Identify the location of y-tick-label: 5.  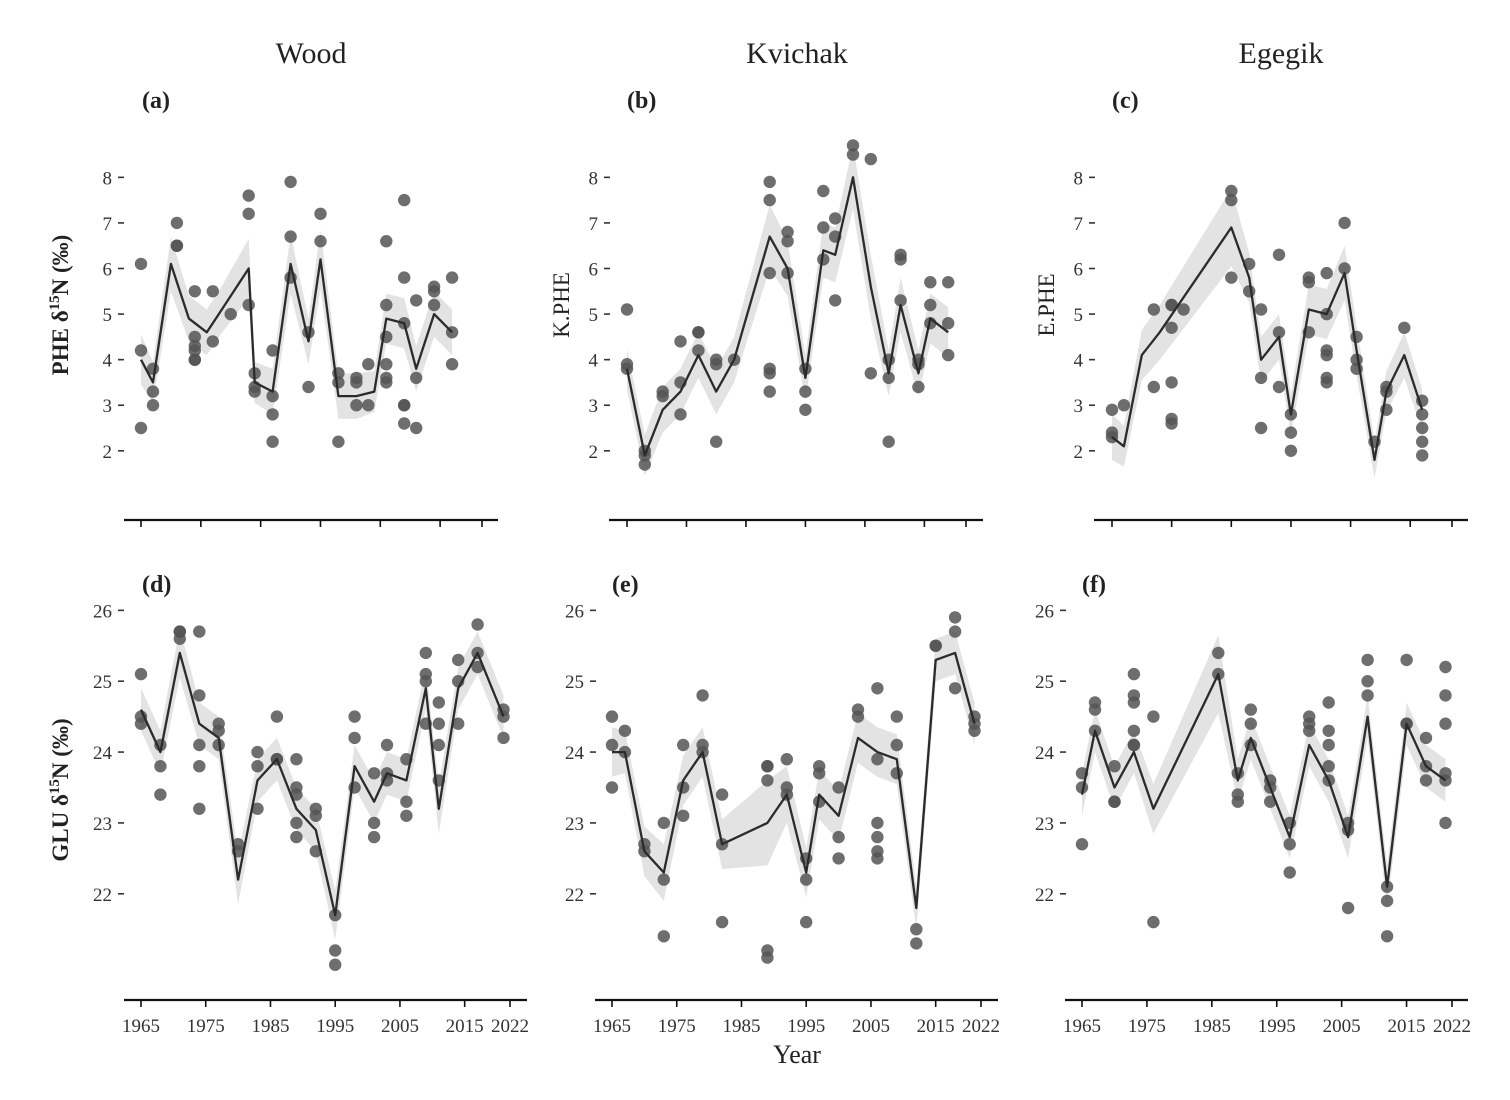
(594, 315).